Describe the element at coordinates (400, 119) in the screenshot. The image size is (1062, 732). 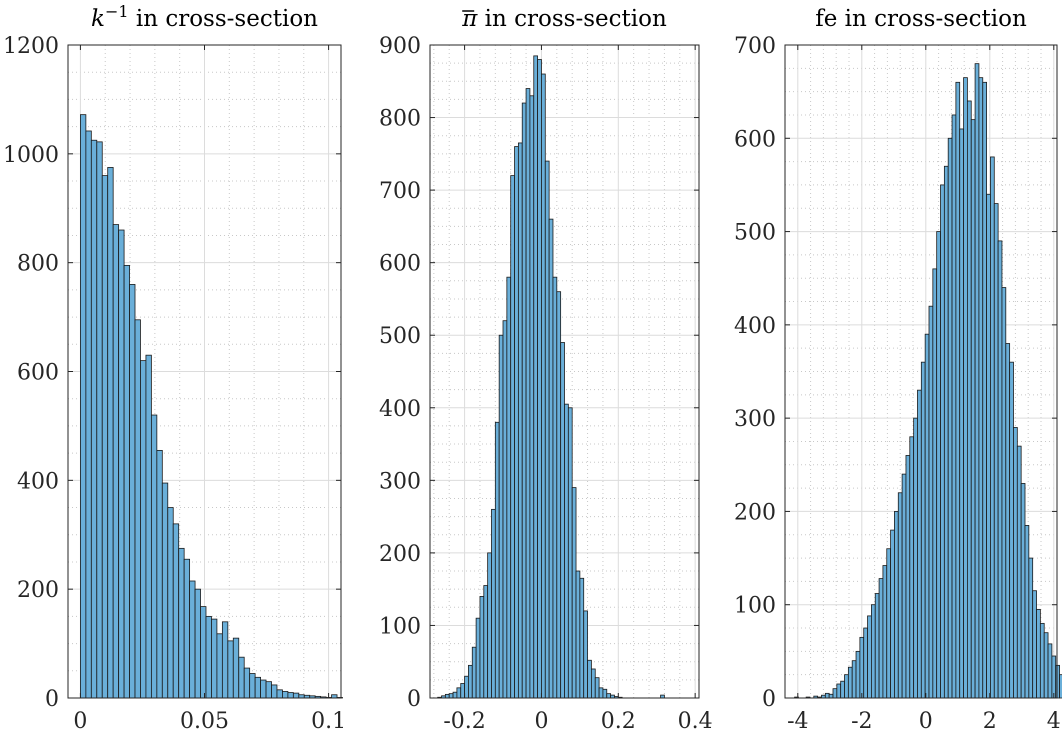
I see `y-tick-label: 800` at that location.